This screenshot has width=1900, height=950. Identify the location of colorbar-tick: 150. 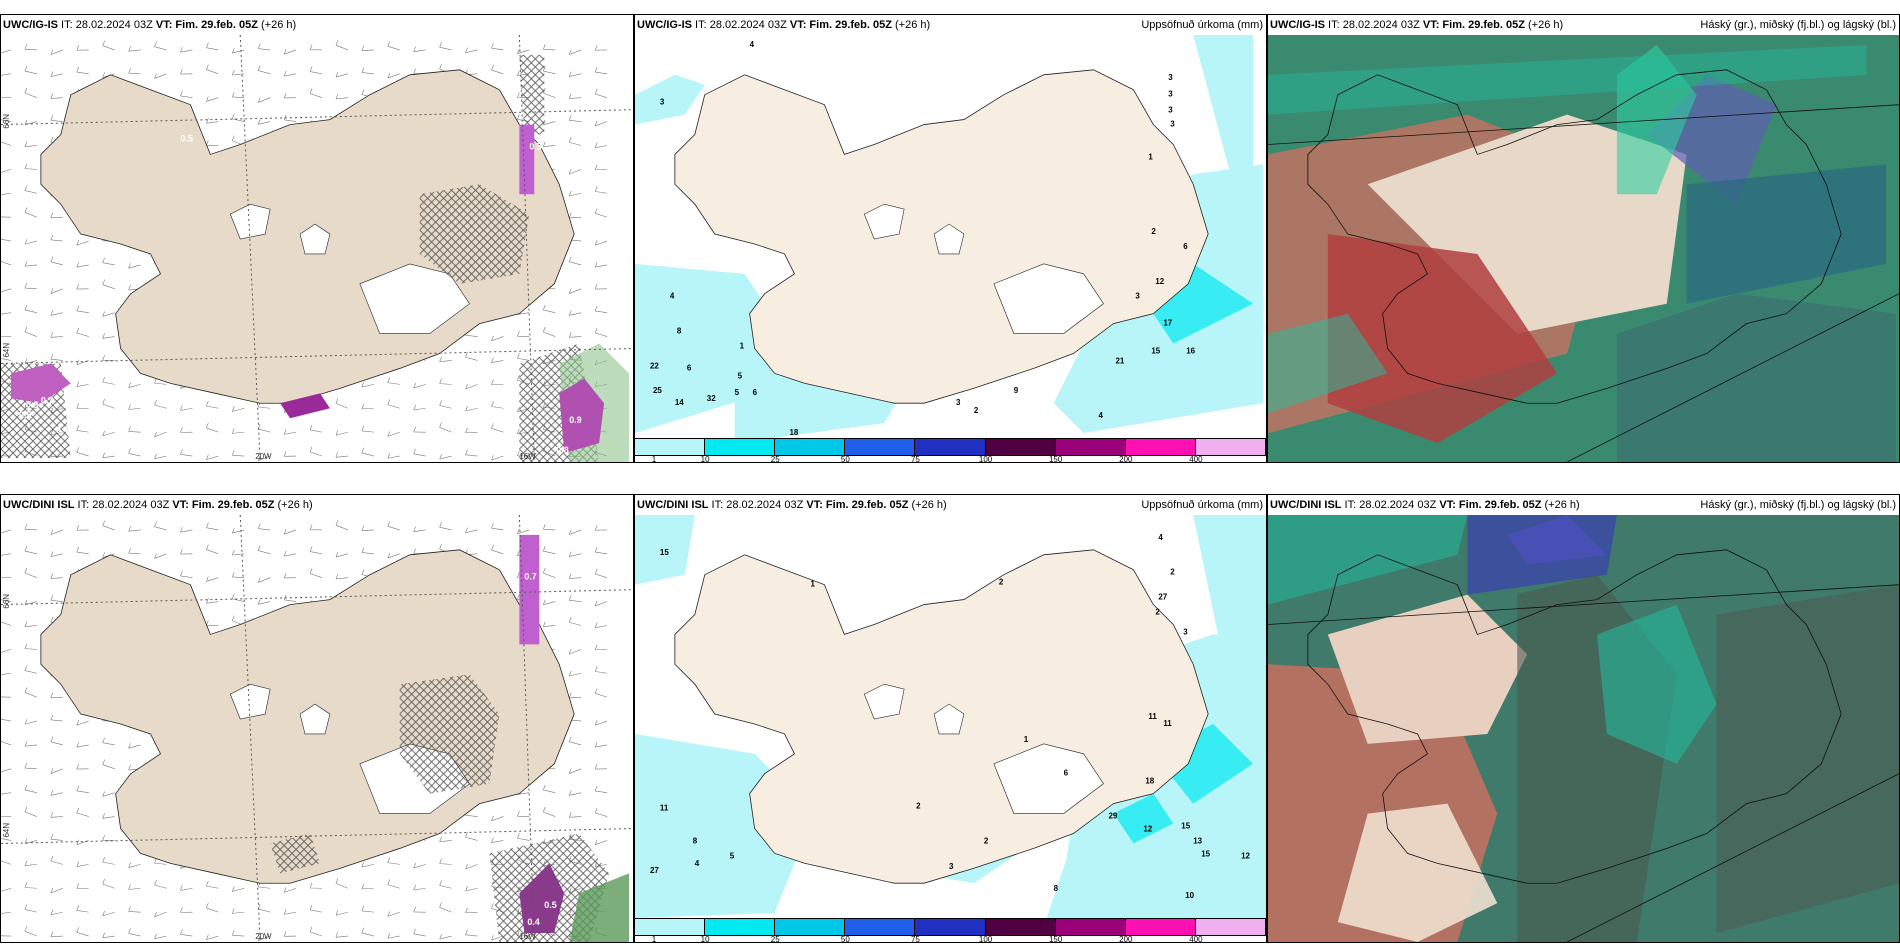
(1055, 939).